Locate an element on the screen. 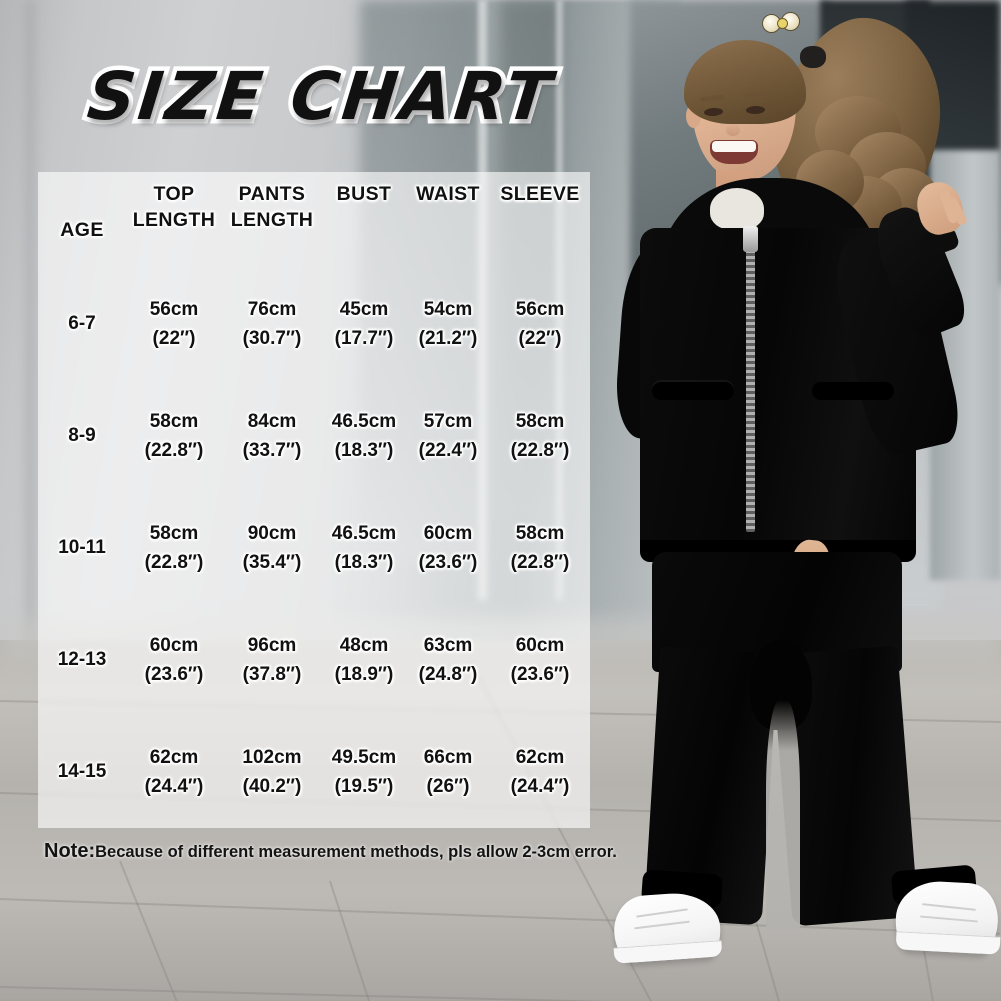 The height and width of the screenshot is (1001, 1001). hair-bow-knot is located at coordinates (782, 23).